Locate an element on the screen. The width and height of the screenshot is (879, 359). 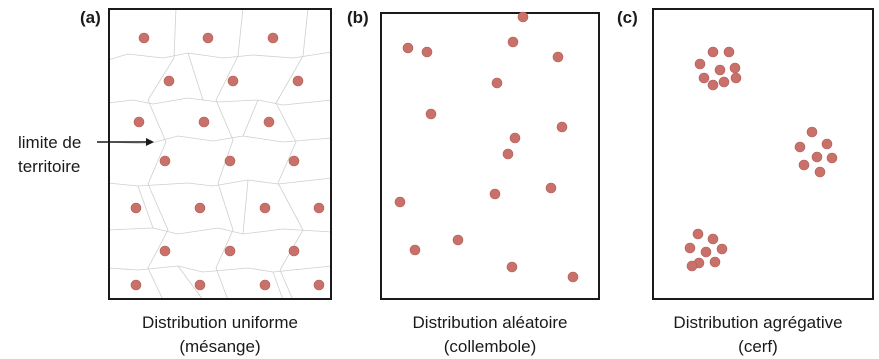
territory-limit-label-line1: limite de is located at coordinates (50, 142).